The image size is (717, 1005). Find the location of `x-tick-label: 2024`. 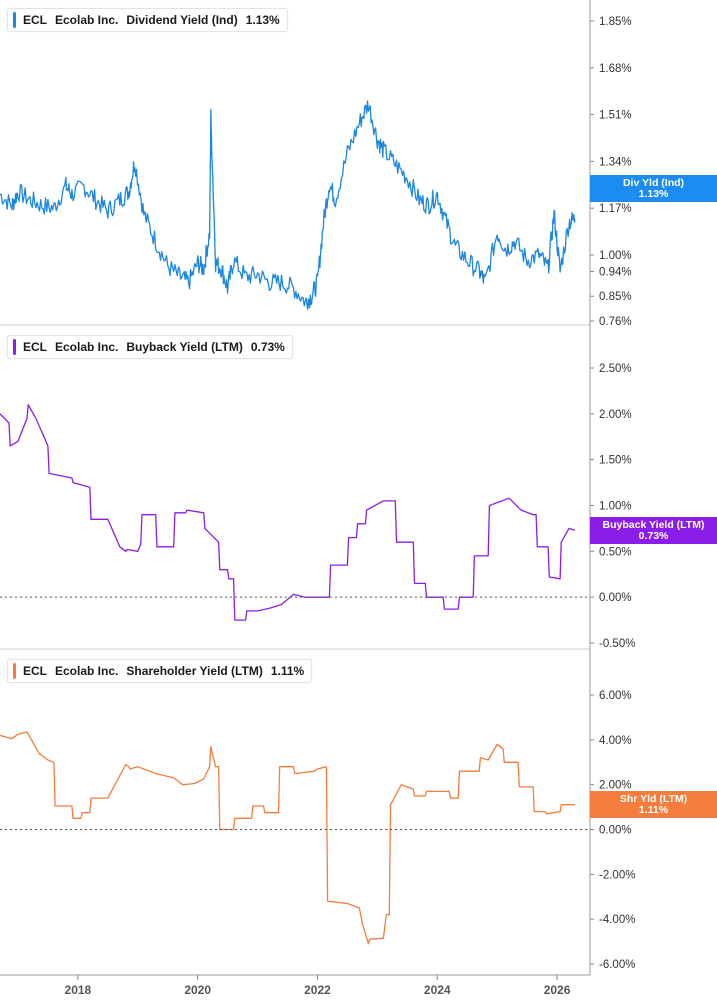

x-tick-label: 2024 is located at coordinates (437, 990).